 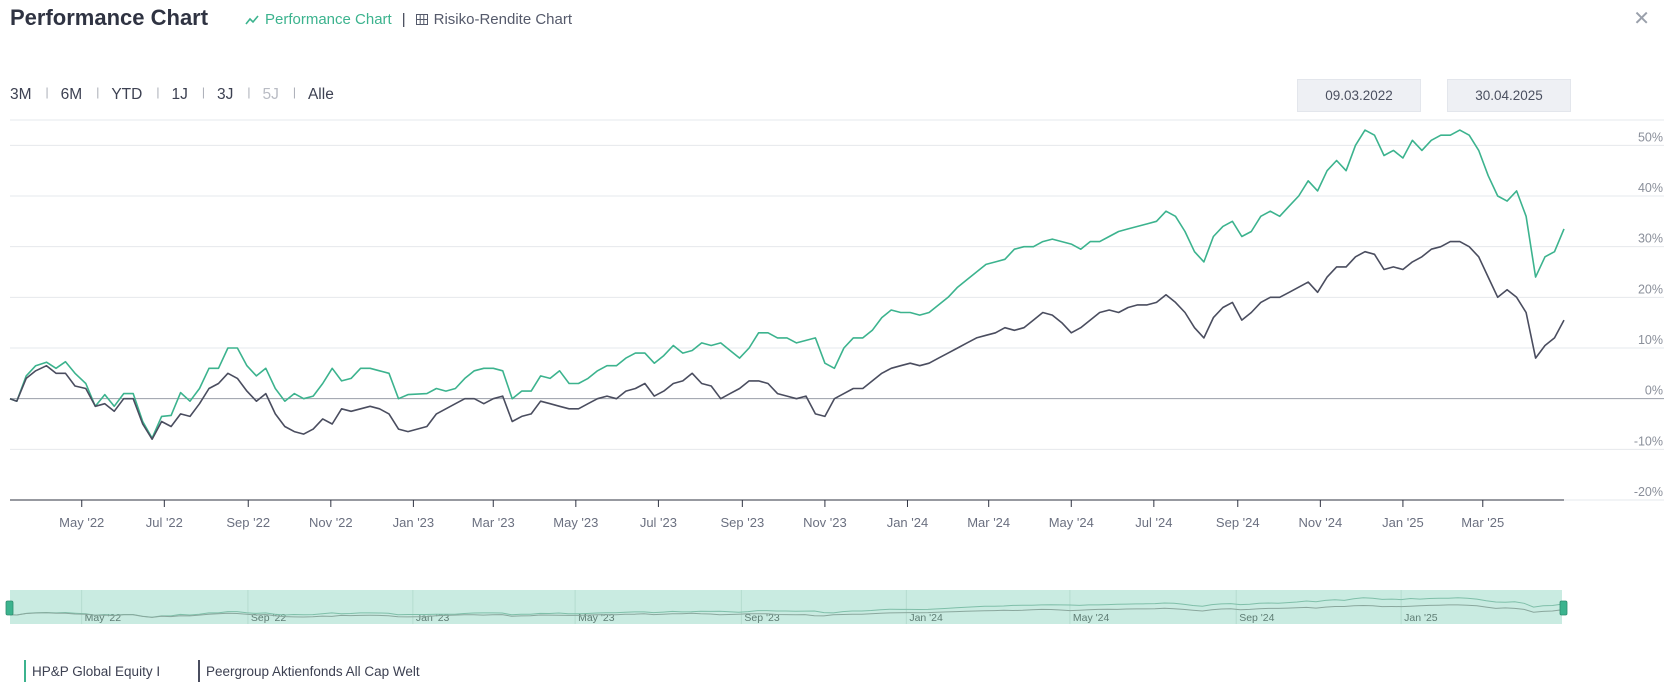 What do you see at coordinates (786, 611) in the screenshot?
I see `navigator-line-peer` at bounding box center [786, 611].